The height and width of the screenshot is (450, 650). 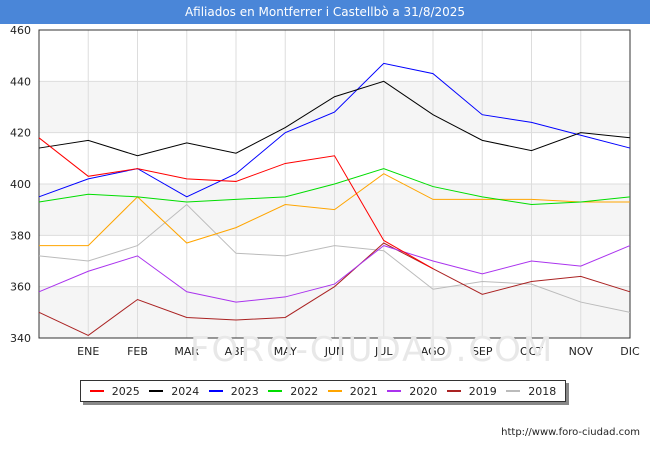 What do you see at coordinates (423, 391) in the screenshot?
I see `legend-label: 2020` at bounding box center [423, 391].